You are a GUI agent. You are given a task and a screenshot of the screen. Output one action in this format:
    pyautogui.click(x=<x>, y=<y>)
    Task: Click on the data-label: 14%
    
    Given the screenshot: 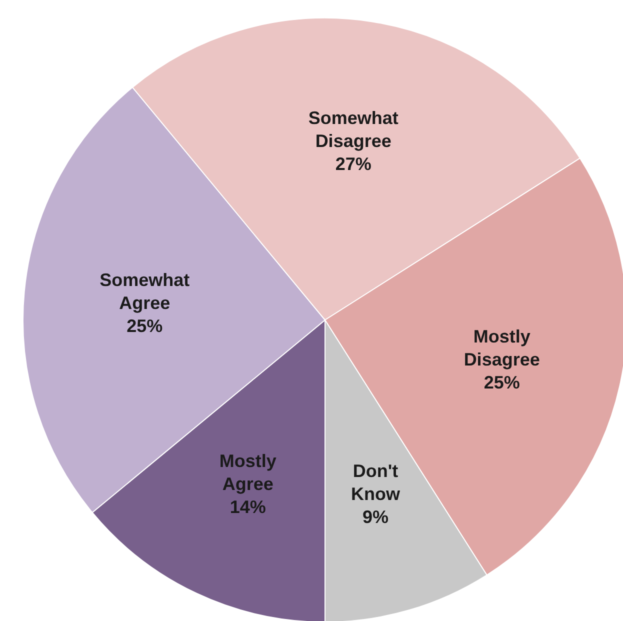 What is the action you would take?
    pyautogui.click(x=248, y=506)
    